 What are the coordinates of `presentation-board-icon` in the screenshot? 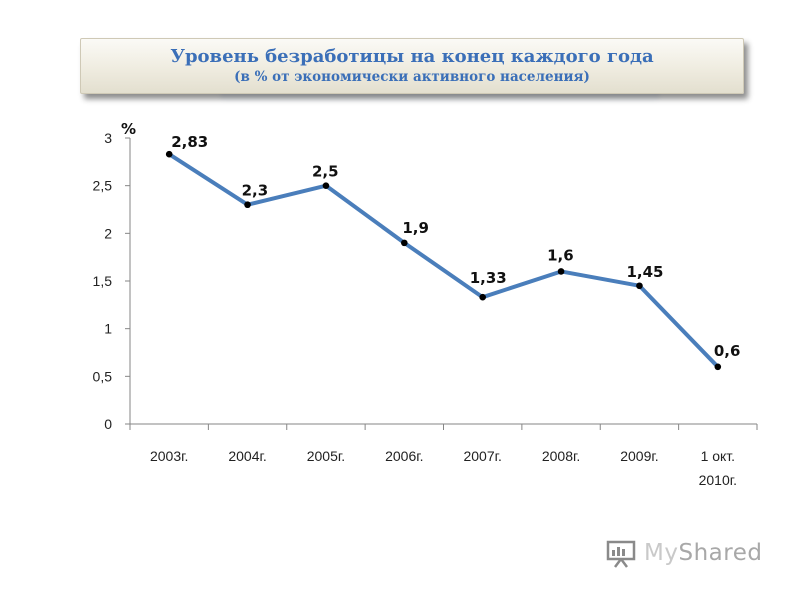 It's located at (621, 554).